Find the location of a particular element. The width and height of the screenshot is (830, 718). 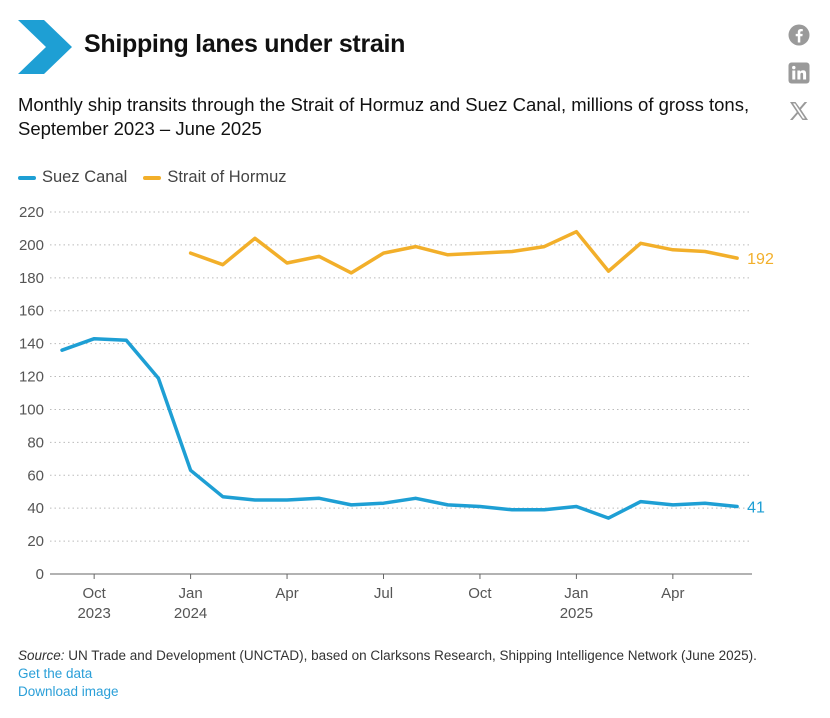

linkedin-icon is located at coordinates (799, 73).